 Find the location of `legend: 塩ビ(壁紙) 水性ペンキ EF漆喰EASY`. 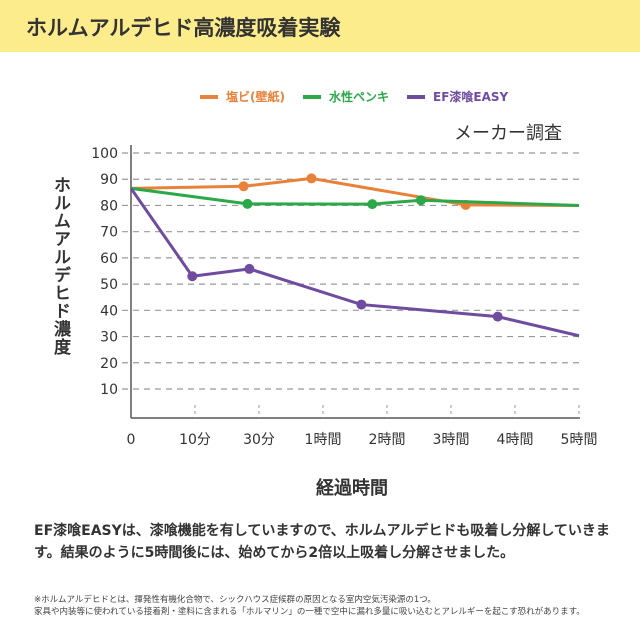

legend: 塩ビ(壁紙) 水性ペンキ EF漆喰EASY is located at coordinates (354, 96).